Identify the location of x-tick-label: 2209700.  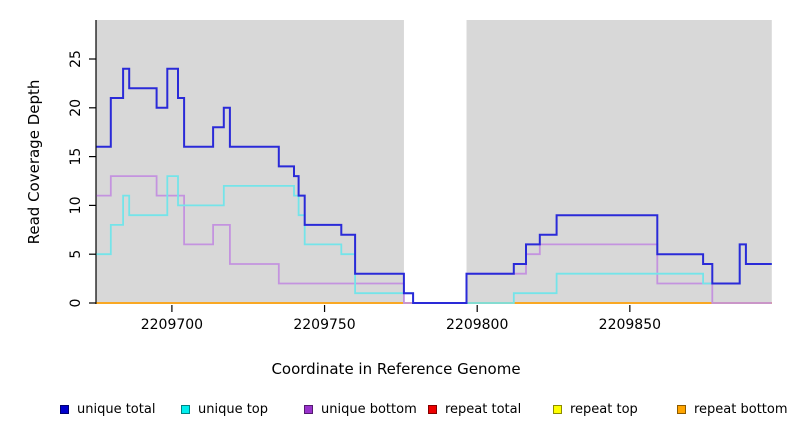
(172, 325).